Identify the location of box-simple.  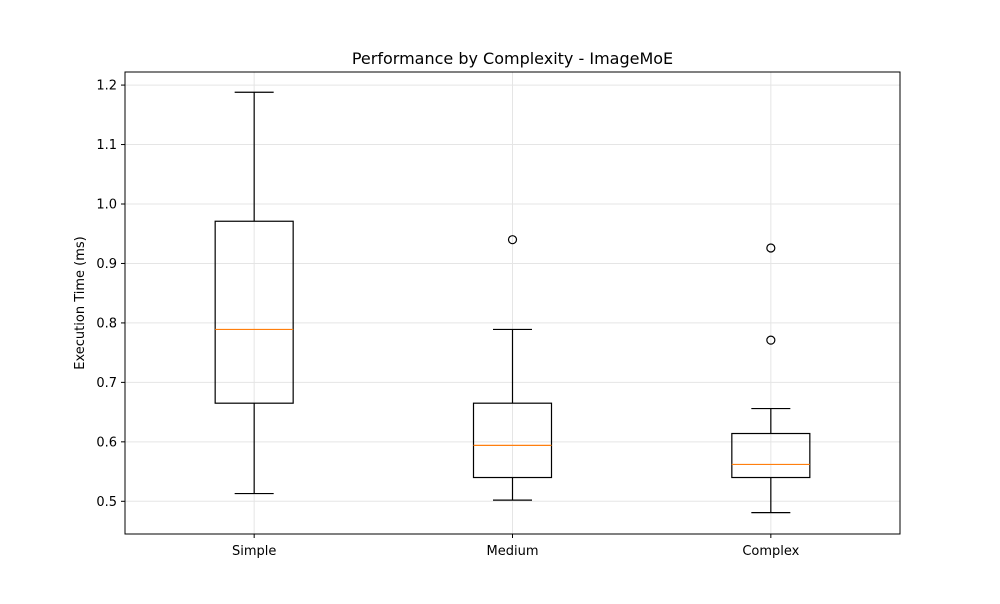
(254, 293).